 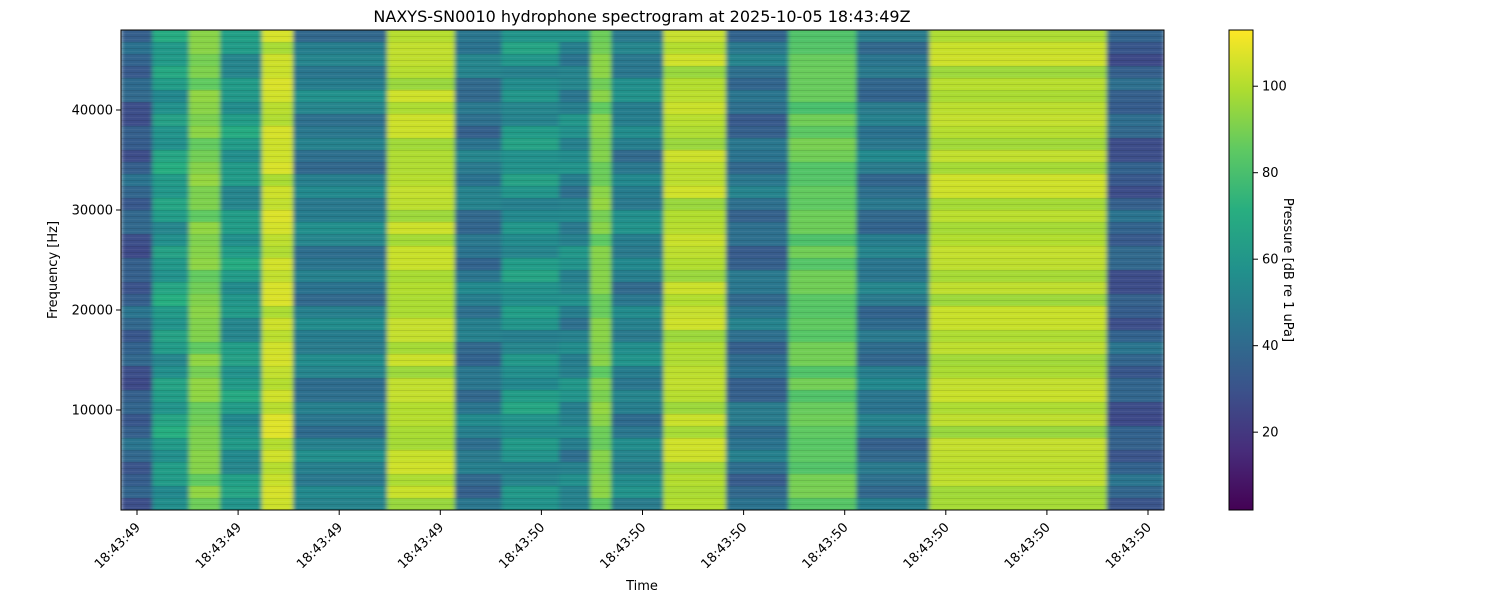 I want to click on y-tick-label: 10000, so click(x=92, y=411).